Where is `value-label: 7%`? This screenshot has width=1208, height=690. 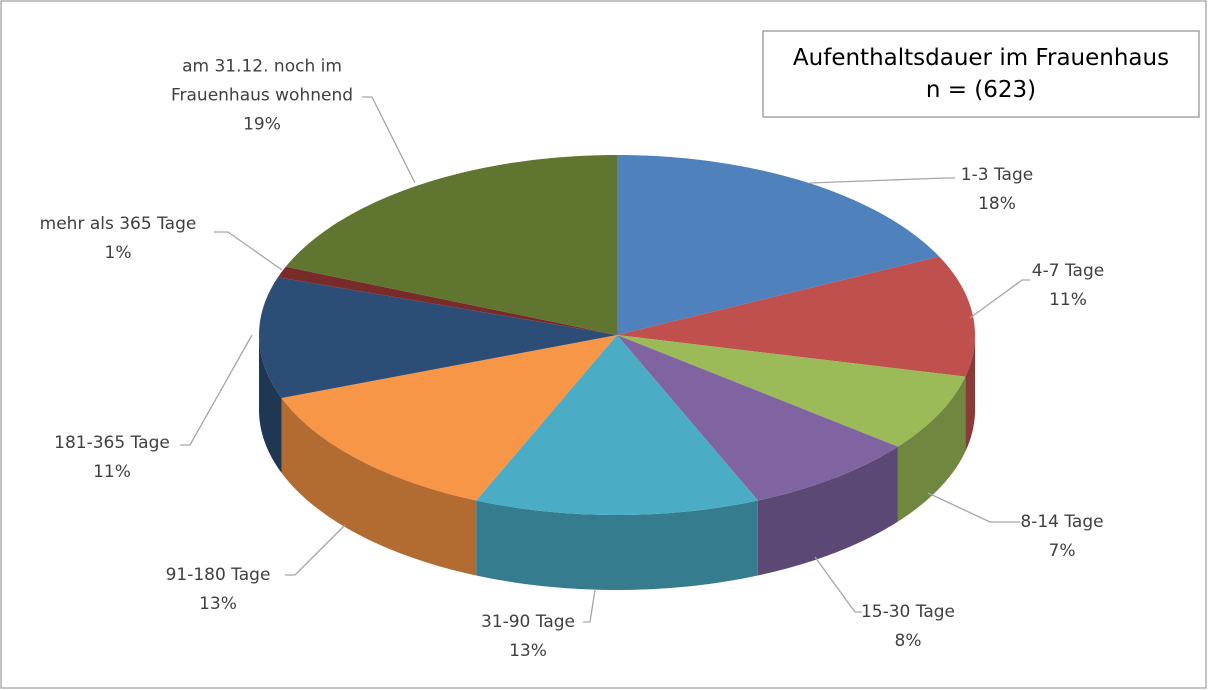
value-label: 7% is located at coordinates (1062, 551).